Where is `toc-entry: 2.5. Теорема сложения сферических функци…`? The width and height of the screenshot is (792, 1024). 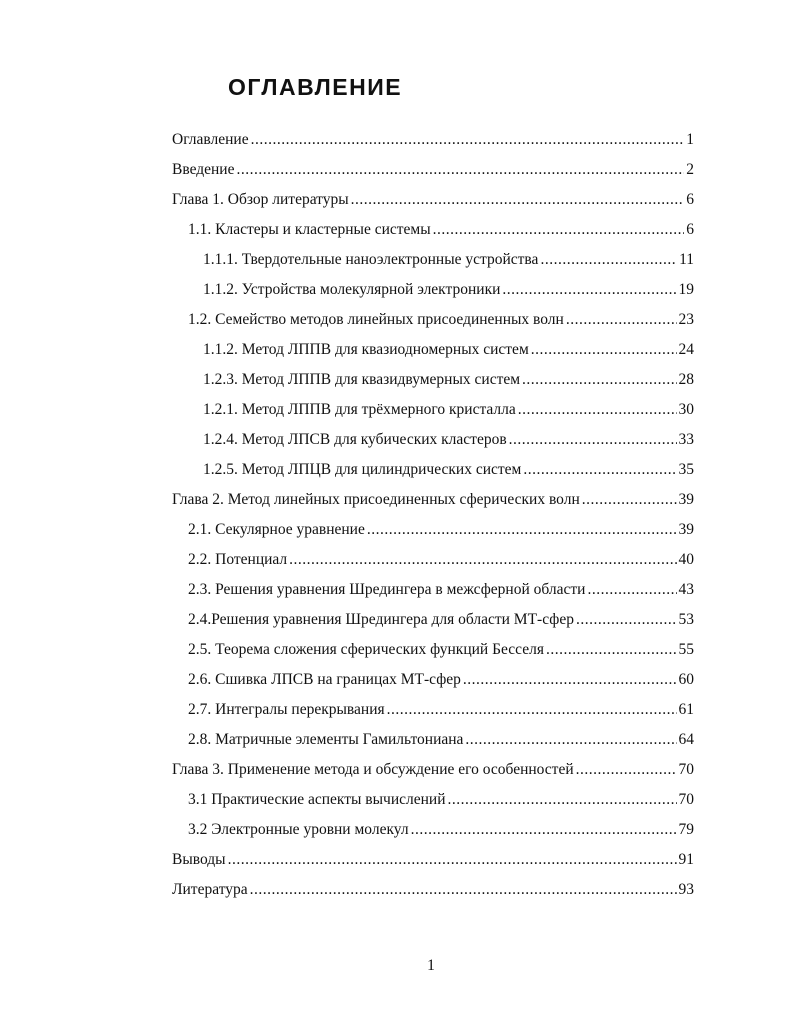
toc-entry: 2.5. Теорема сложения сферических функци… is located at coordinates (441, 653).